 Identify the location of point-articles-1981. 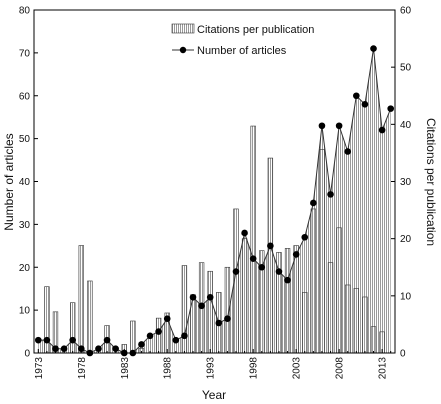
(107, 340).